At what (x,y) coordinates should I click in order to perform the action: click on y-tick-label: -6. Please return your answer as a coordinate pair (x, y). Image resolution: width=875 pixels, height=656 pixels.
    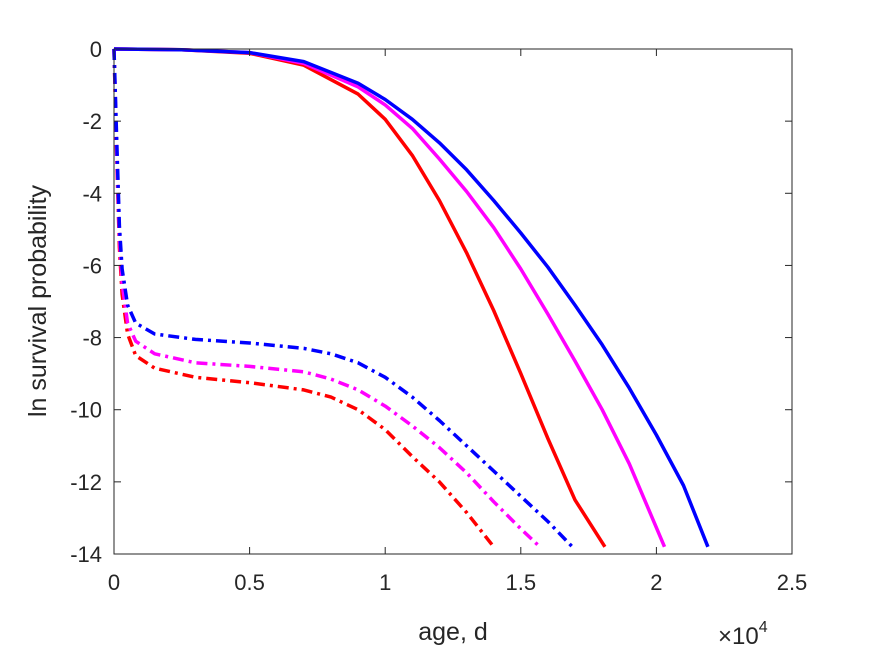
    Looking at the image, I should click on (92, 265).